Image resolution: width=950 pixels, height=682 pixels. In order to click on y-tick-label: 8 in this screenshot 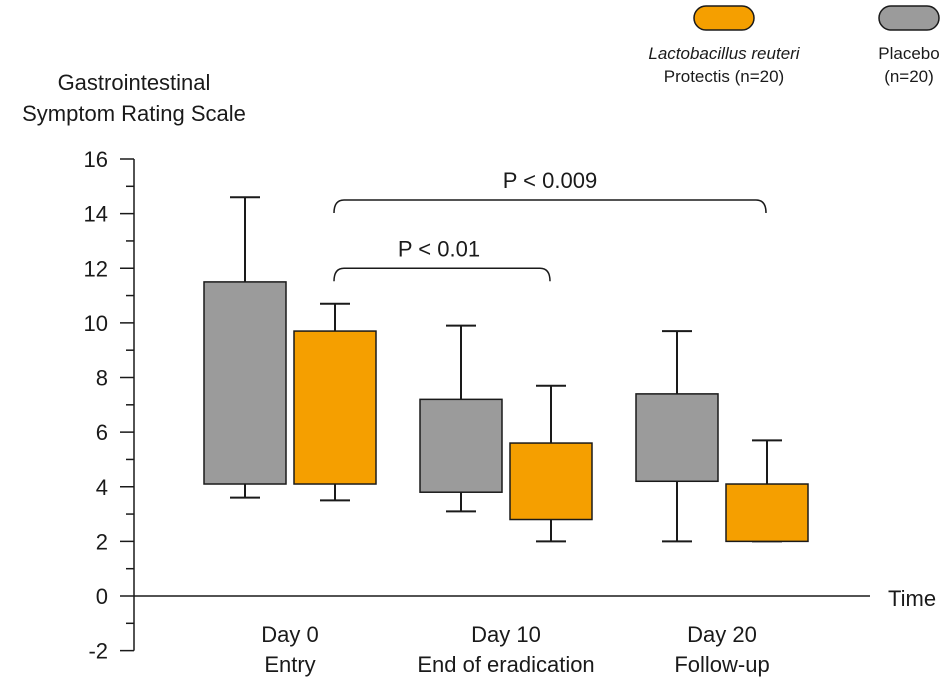, I will do `click(102, 378)`.